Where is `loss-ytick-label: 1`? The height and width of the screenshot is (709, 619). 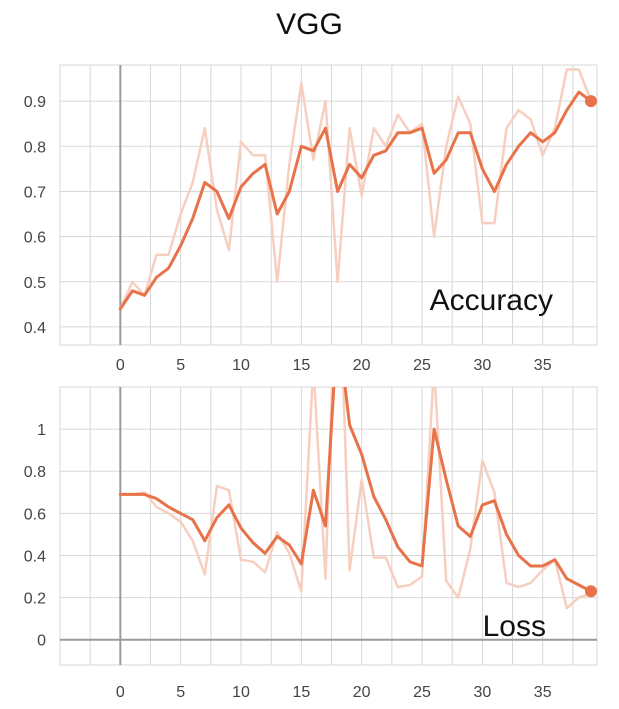 loss-ytick-label: 1 is located at coordinates (41, 430).